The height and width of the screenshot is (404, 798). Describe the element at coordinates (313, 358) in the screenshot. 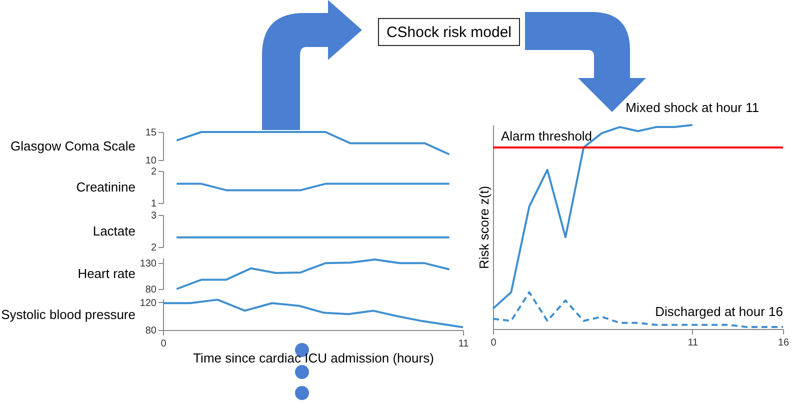

I see `x-axis-title: Time since cardiac ICU admission (hours)` at that location.